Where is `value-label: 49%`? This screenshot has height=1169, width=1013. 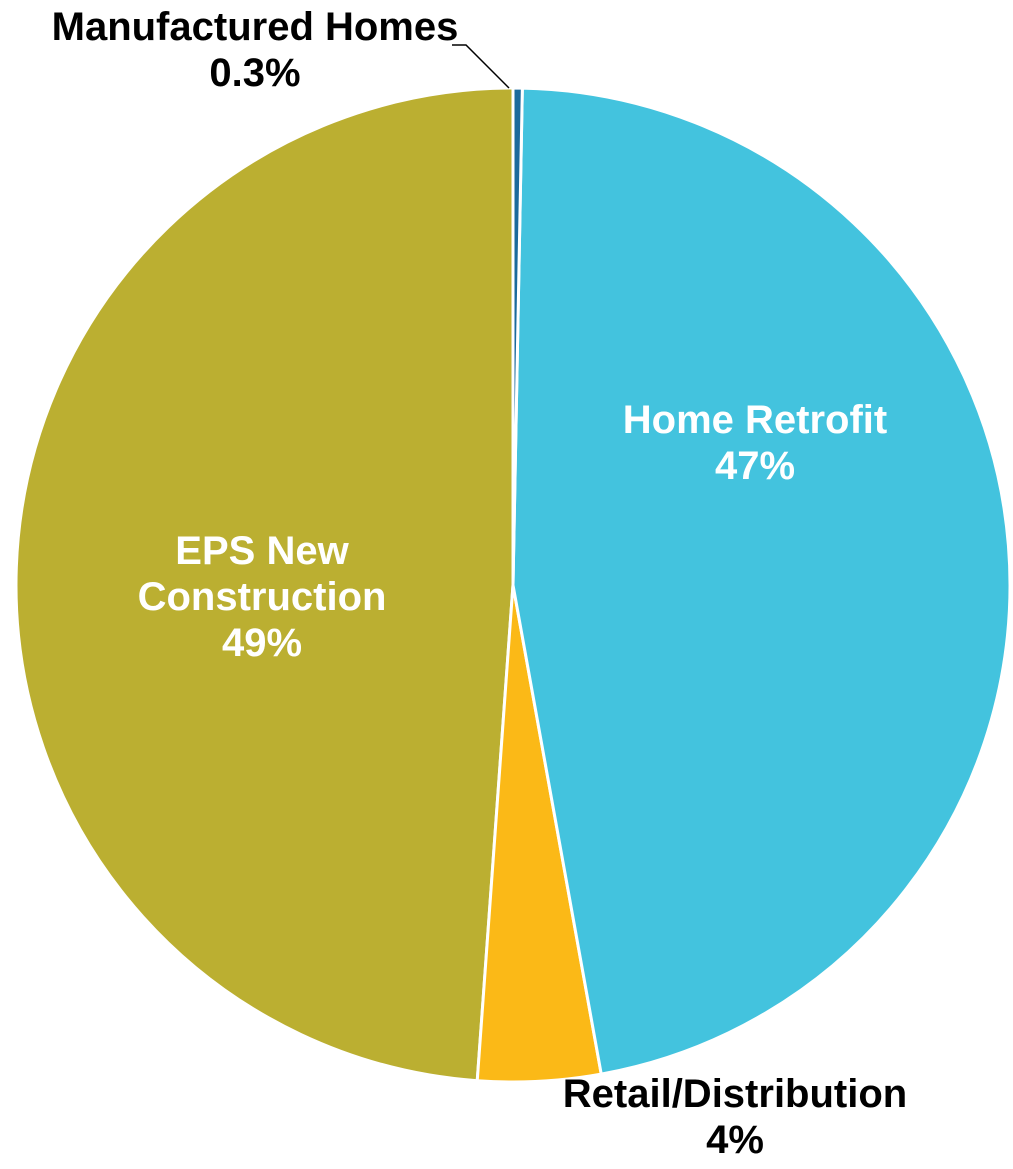 value-label: 49% is located at coordinates (262, 643).